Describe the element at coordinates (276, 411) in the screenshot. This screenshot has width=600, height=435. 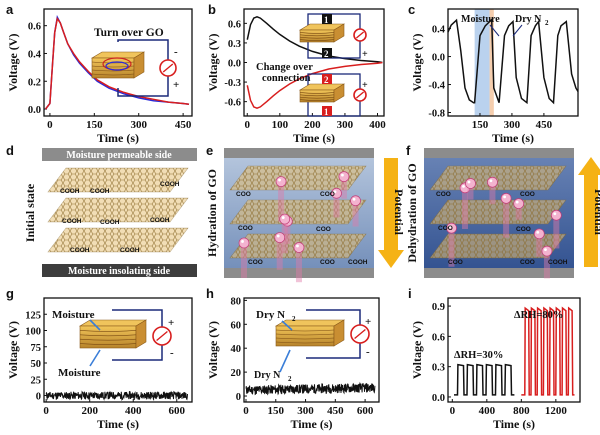
I see `x-tick-label: 150` at that location.